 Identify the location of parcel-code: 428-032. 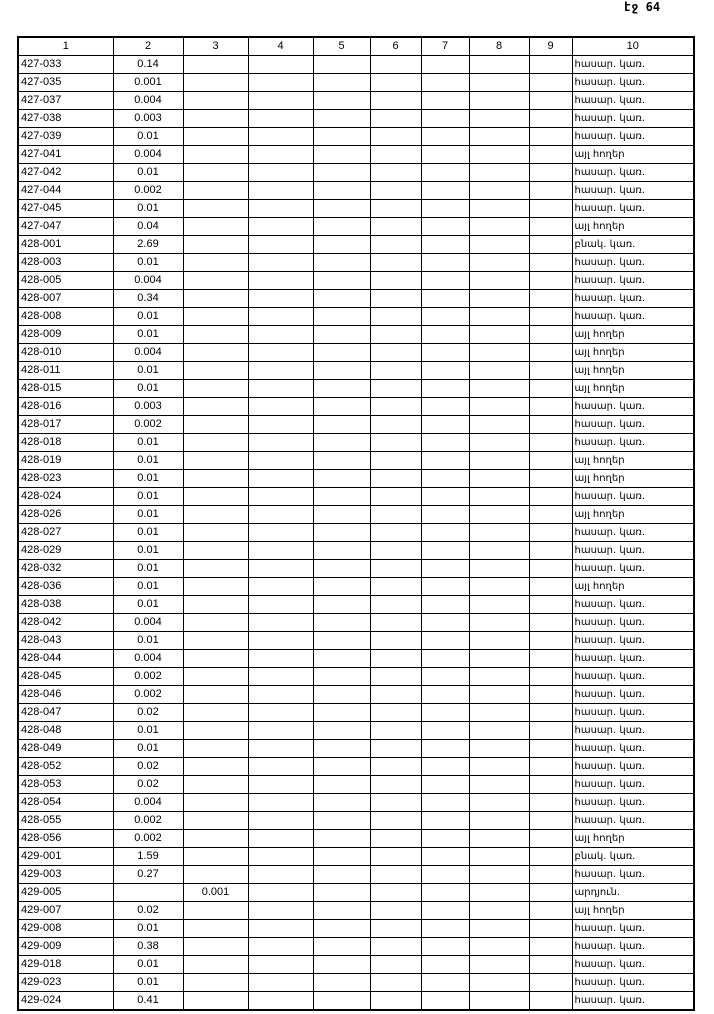
(65, 568).